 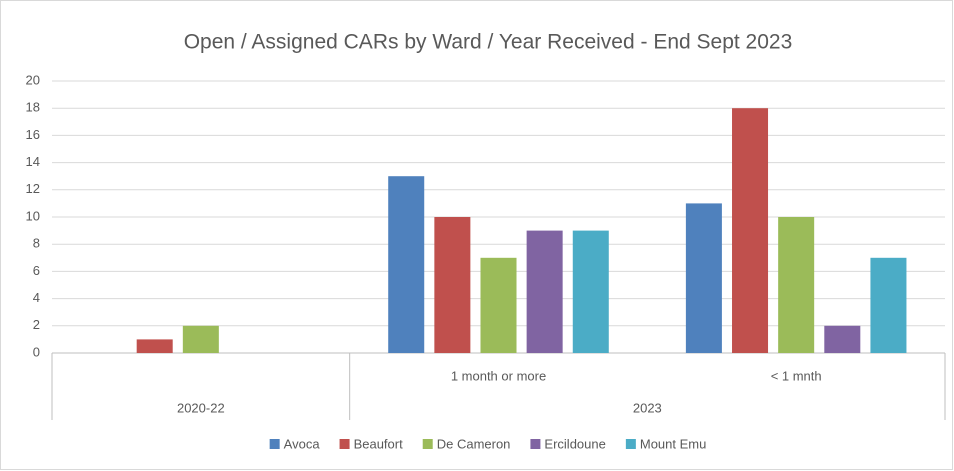 What do you see at coordinates (33, 134) in the screenshot?
I see `y-tick-label: 16` at bounding box center [33, 134].